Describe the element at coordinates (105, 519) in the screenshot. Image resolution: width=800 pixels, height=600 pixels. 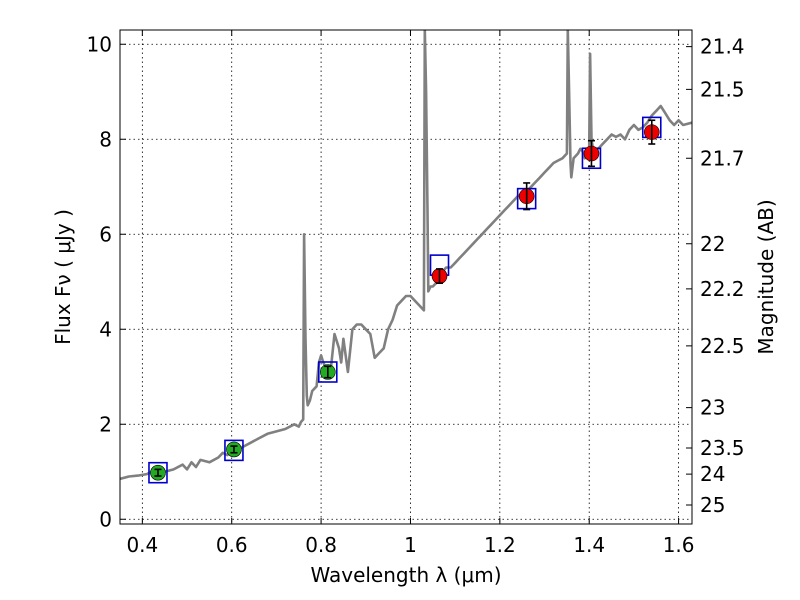
I see `y-tick-label: 0` at that location.